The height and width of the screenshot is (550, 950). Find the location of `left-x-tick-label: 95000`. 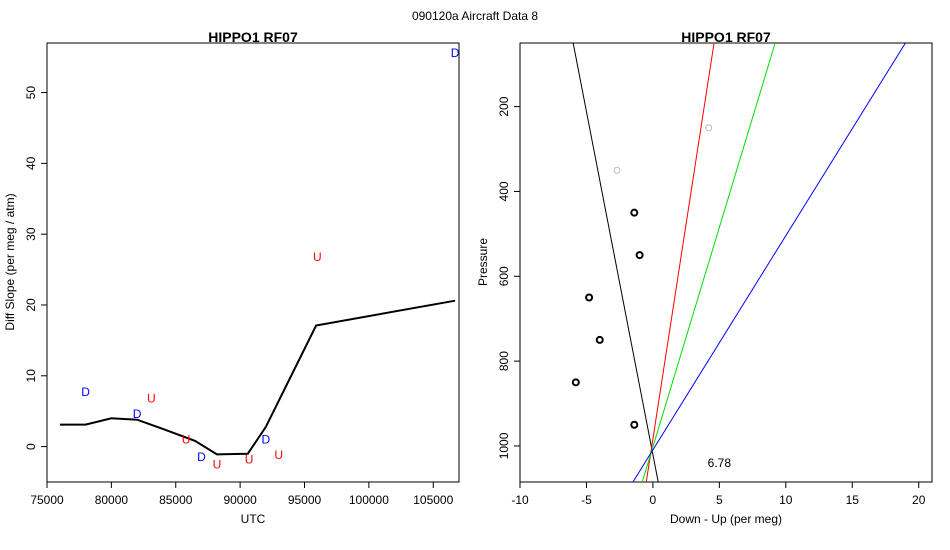

left-x-tick-label: 95000 is located at coordinates (305, 500).